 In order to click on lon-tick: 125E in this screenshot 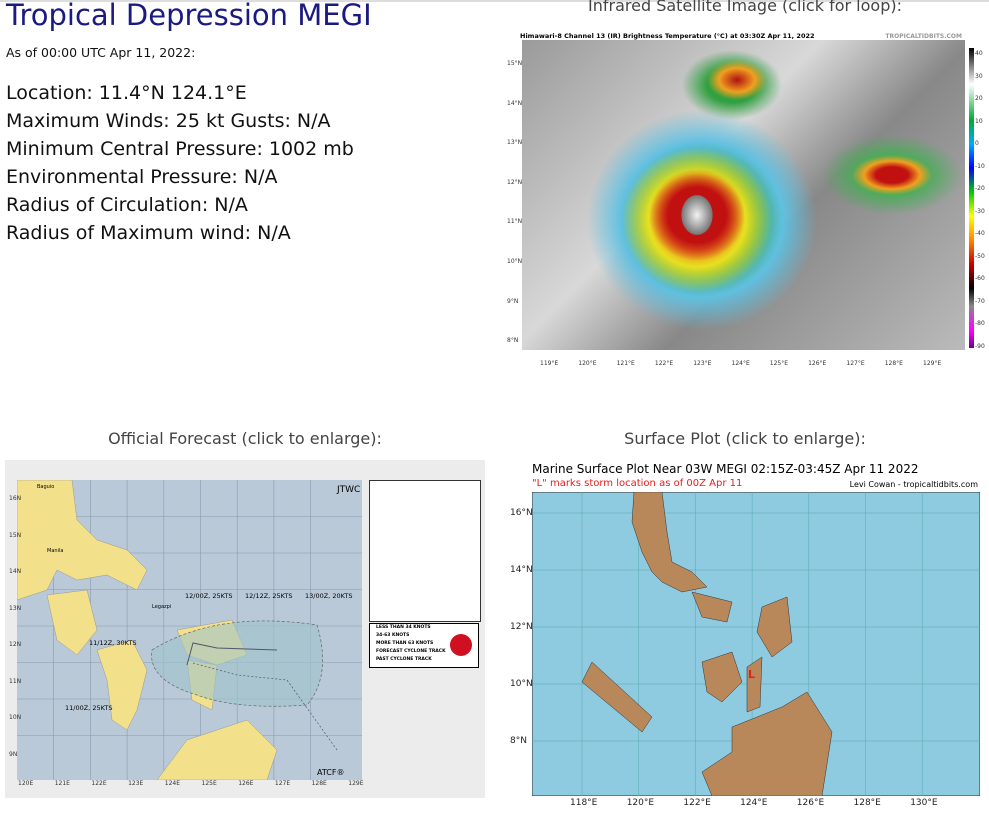, I will do `click(209, 783)`.